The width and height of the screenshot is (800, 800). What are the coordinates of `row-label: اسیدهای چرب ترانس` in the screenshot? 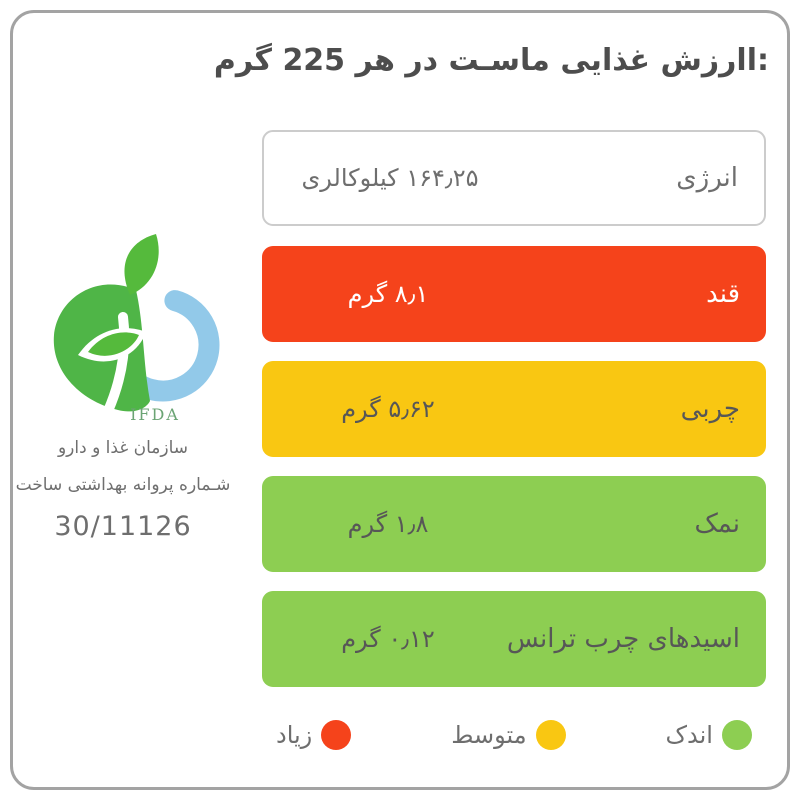 It's located at (623, 639).